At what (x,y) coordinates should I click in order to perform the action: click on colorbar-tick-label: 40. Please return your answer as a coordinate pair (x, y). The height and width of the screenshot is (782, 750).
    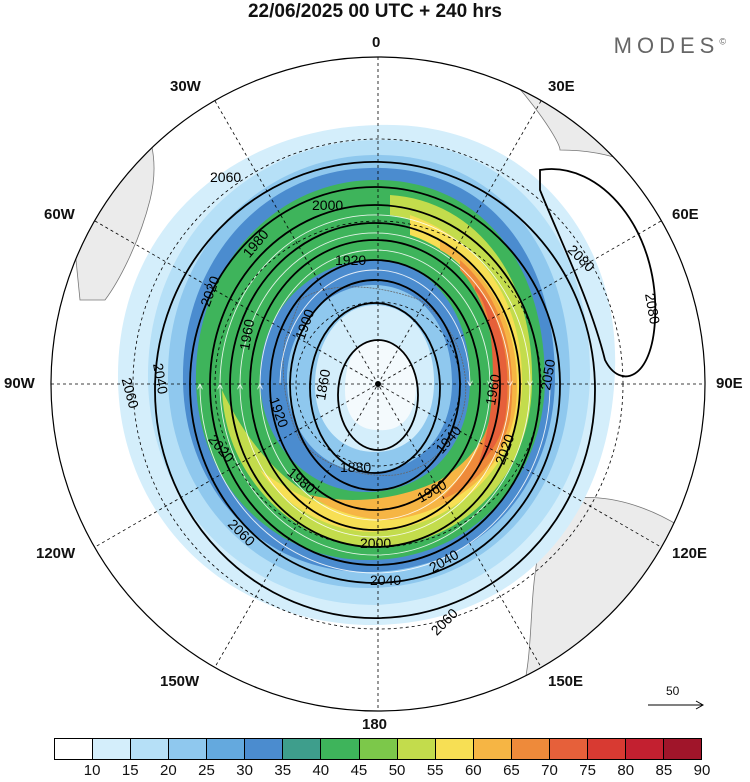
    Looking at the image, I should click on (321, 770).